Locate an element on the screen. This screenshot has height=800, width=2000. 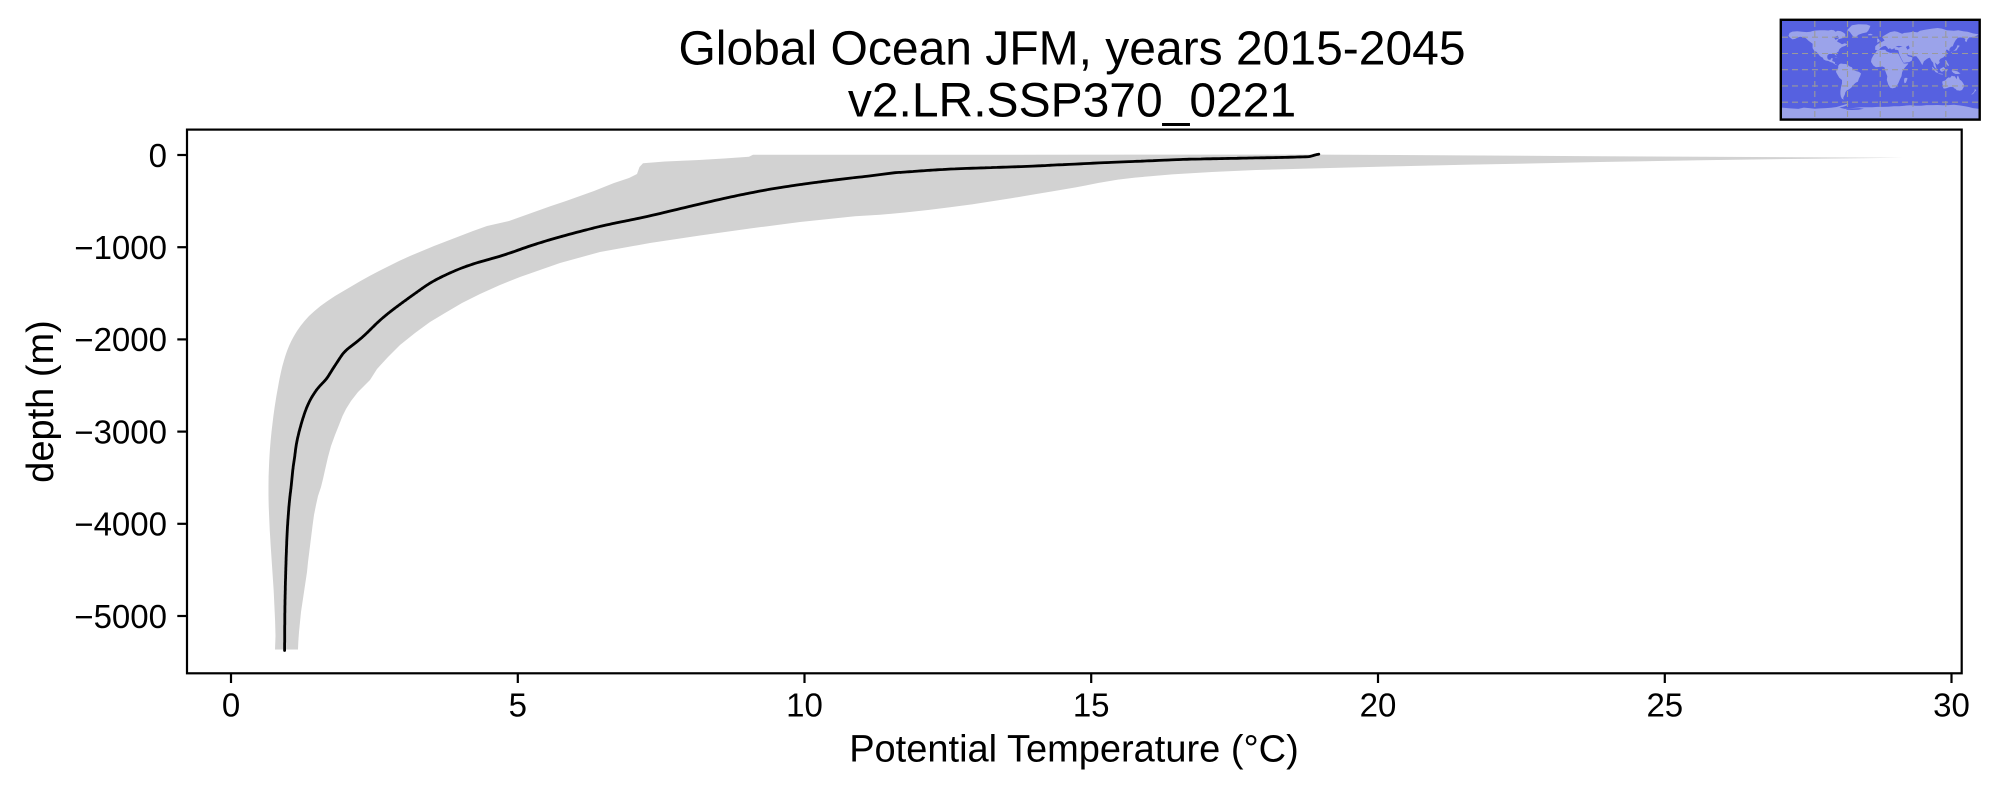
svg-text:Global Ocean JFM, years 2015-2: Global Ocean JFM, years 2015-2045 is located at coordinates (1071, 49).